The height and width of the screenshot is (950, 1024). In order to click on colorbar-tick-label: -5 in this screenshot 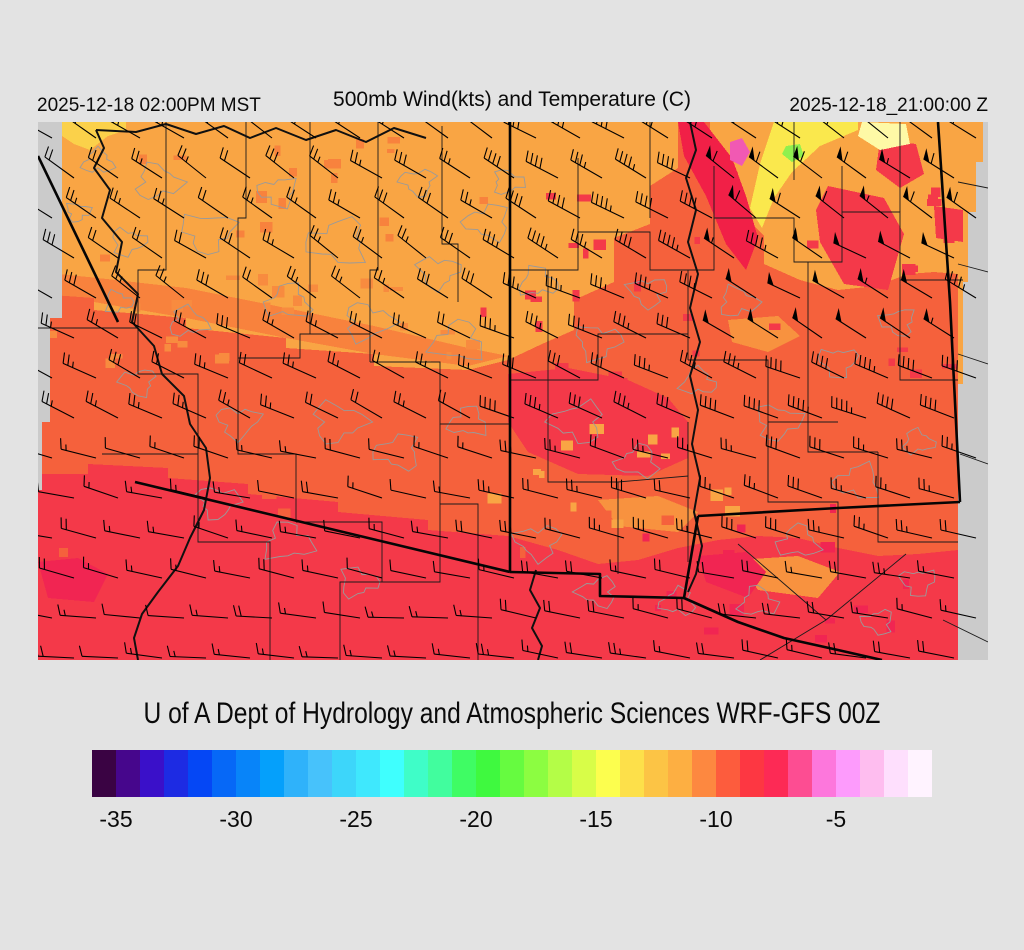, I will do `click(836, 819)`.